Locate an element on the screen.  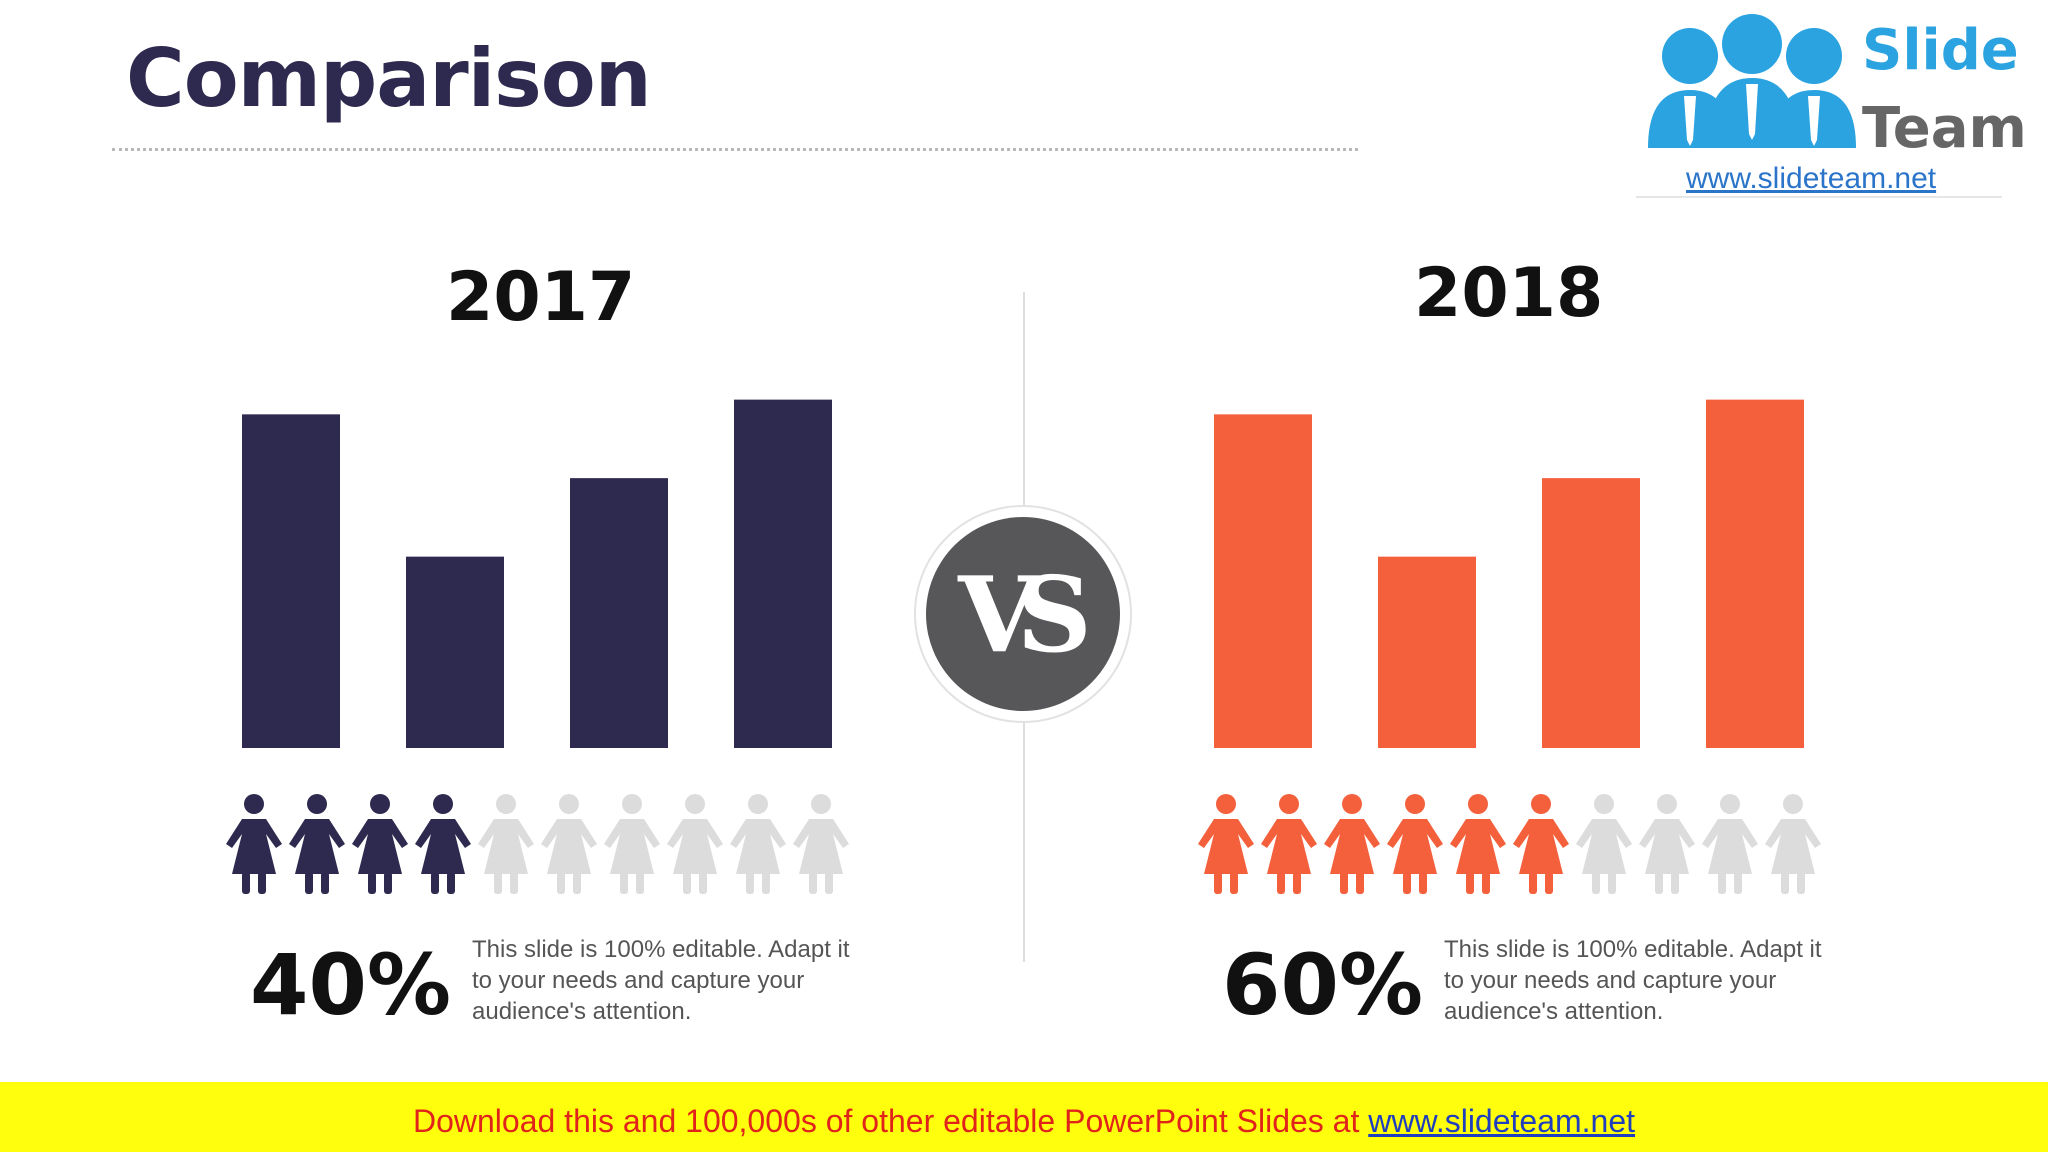
download-banner is located at coordinates (1024, 1117).